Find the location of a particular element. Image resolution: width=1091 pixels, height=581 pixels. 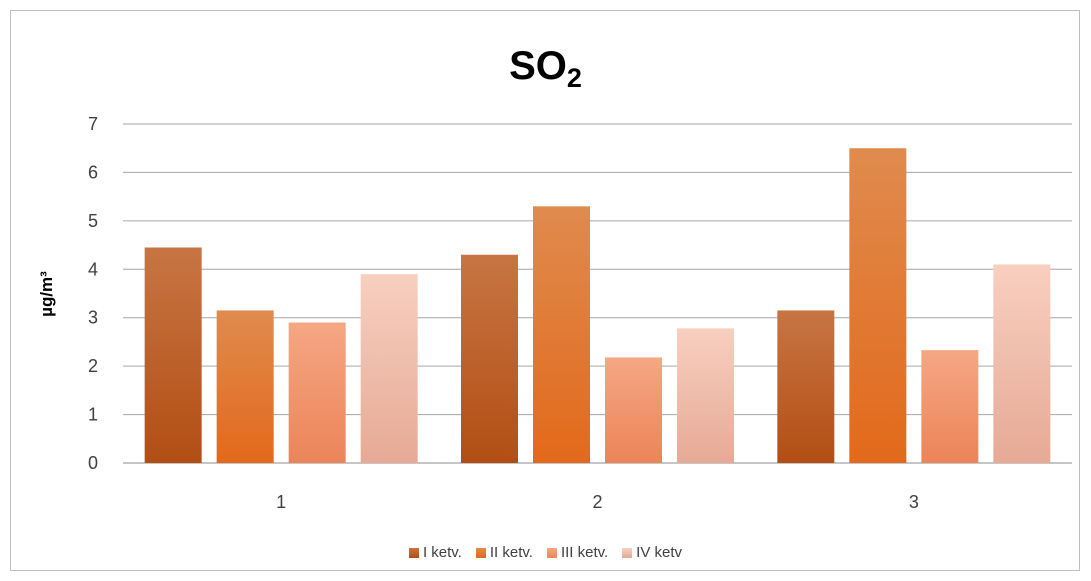

x-tick-labels: 1 2 3 is located at coordinates (597, 502).